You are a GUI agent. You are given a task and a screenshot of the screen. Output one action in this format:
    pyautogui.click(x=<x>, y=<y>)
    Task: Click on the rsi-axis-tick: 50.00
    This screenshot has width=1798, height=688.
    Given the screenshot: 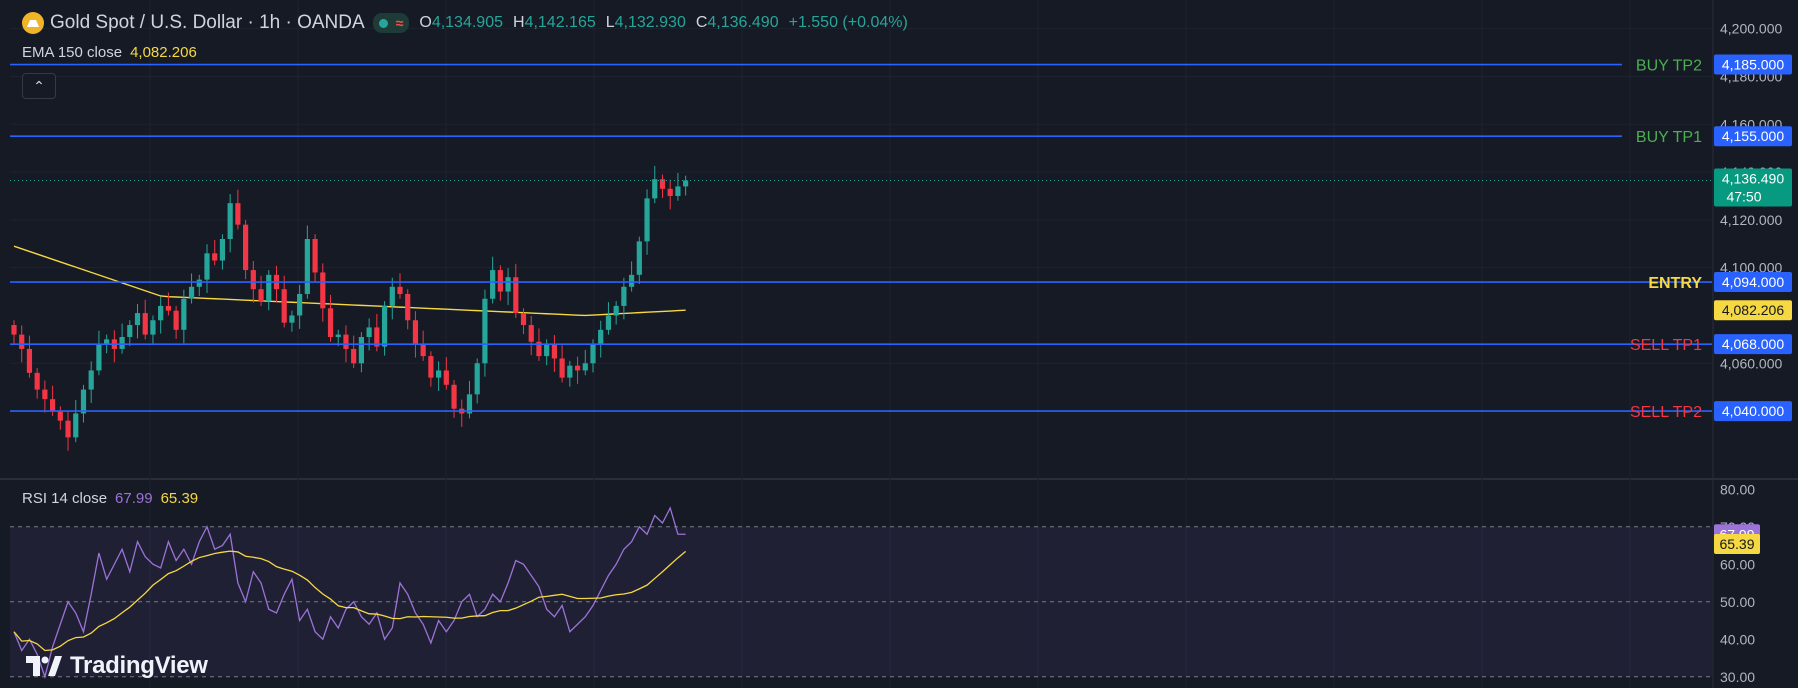 What is the action you would take?
    pyautogui.click(x=1737, y=602)
    